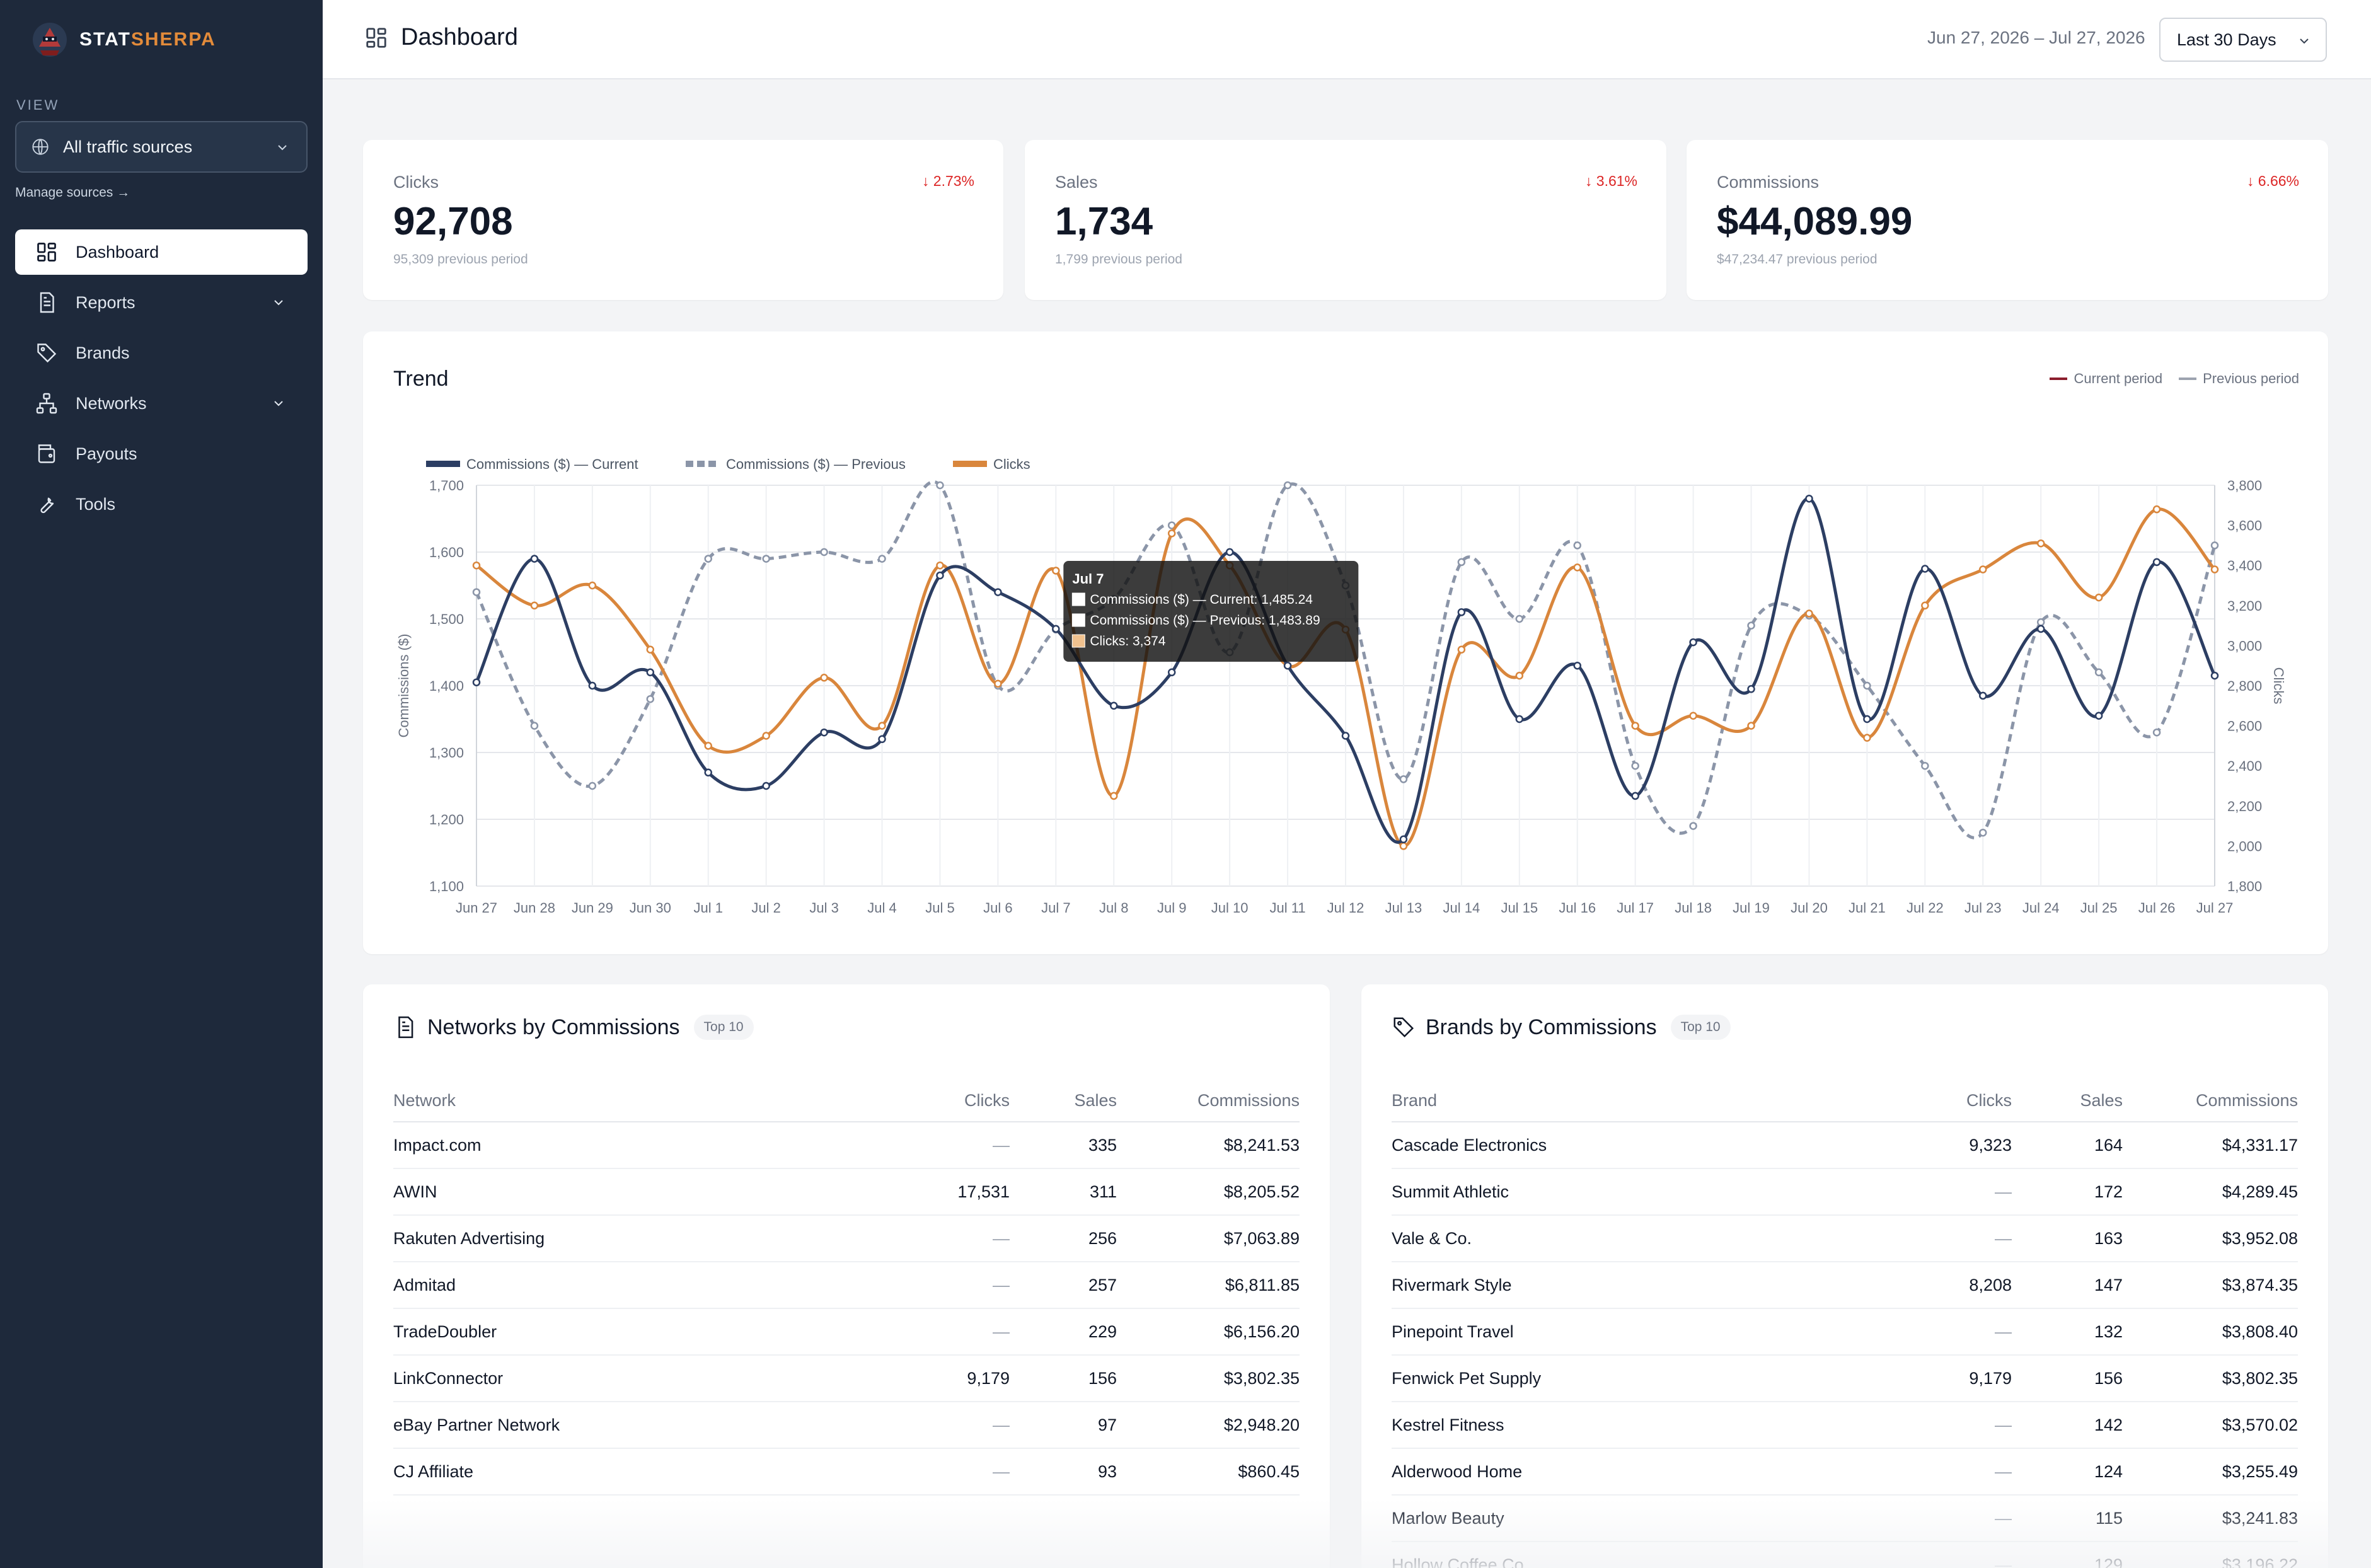 This screenshot has height=1568, width=2371. Describe the element at coordinates (1701, 1027) in the screenshot. I see `brands-badge: Top 10` at that location.